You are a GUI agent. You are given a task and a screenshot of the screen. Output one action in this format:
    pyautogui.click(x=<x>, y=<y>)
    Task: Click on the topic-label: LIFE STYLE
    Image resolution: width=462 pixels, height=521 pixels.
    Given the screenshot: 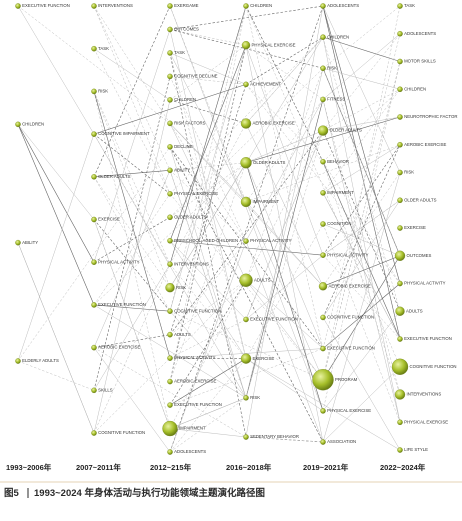 What is the action you would take?
    pyautogui.click(x=416, y=449)
    